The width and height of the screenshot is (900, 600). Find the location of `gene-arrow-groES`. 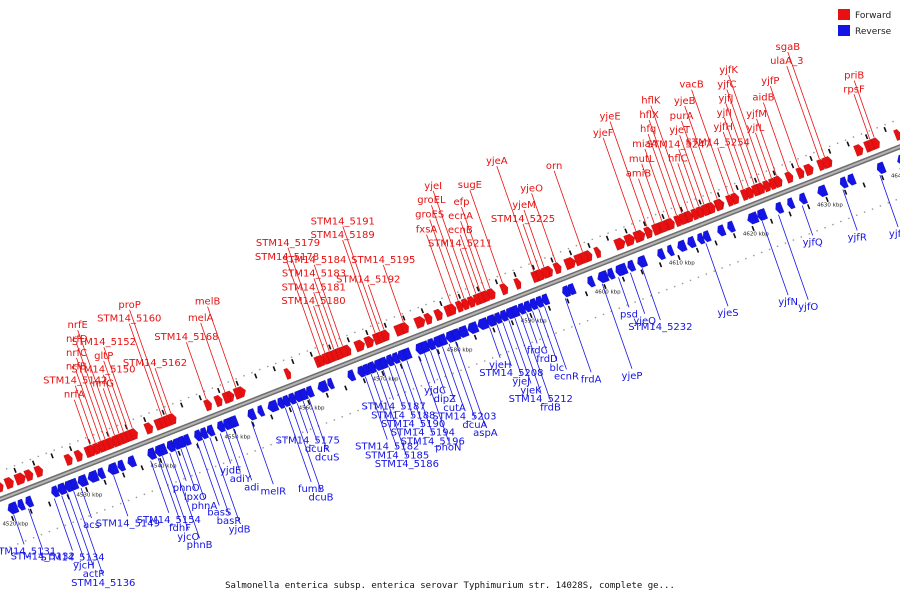

gene-arrow-groES is located at coordinates (459, 306).